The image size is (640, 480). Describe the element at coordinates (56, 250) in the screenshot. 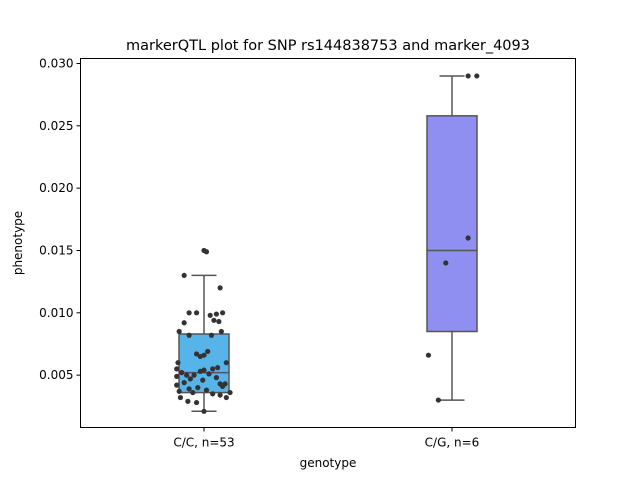

I see `y-tick-label: 0.015` at that location.